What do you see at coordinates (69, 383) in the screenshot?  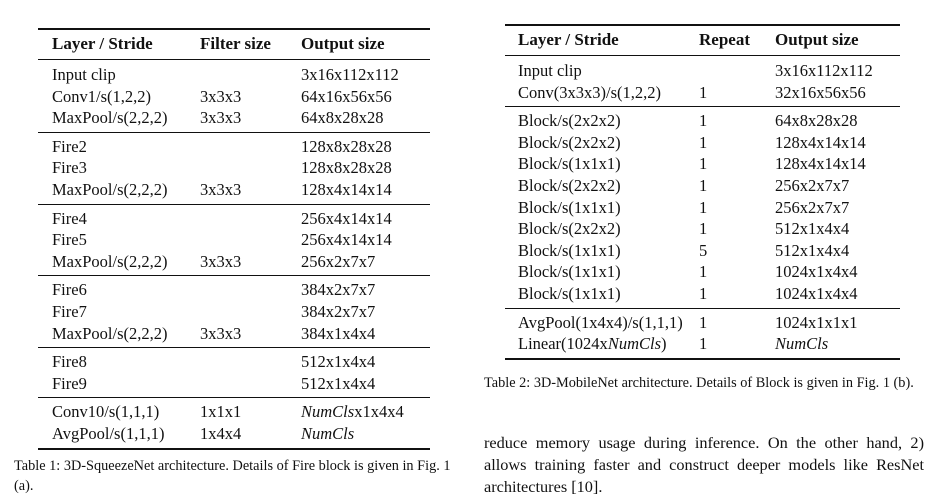 I see `layer-cell: Fire9` at bounding box center [69, 383].